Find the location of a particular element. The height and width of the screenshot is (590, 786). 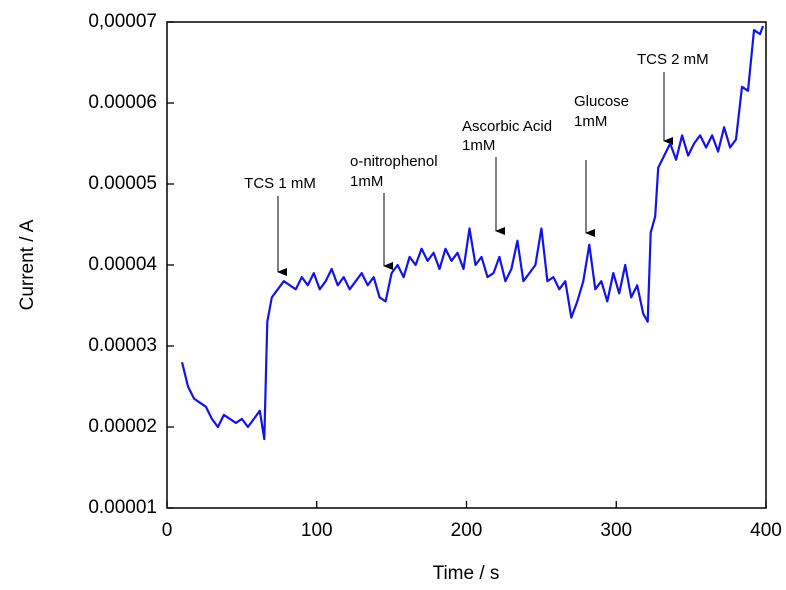

y-tick-label: 0.00003 is located at coordinates (122, 345).